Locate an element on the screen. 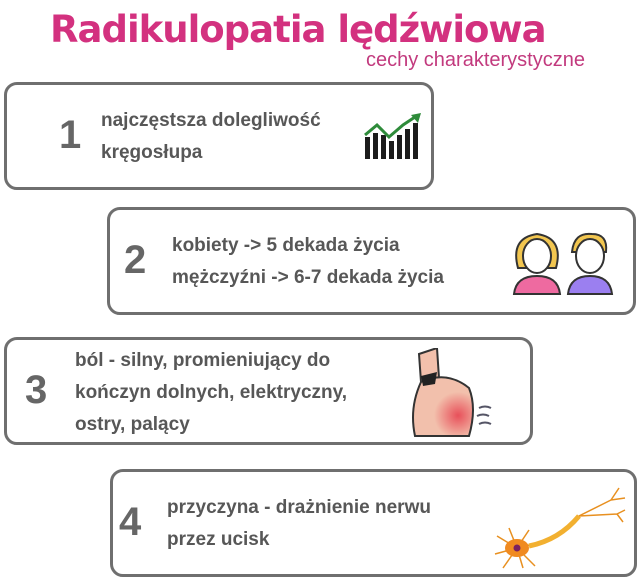 The image size is (640, 580). growth-chart-icon is located at coordinates (392, 136).